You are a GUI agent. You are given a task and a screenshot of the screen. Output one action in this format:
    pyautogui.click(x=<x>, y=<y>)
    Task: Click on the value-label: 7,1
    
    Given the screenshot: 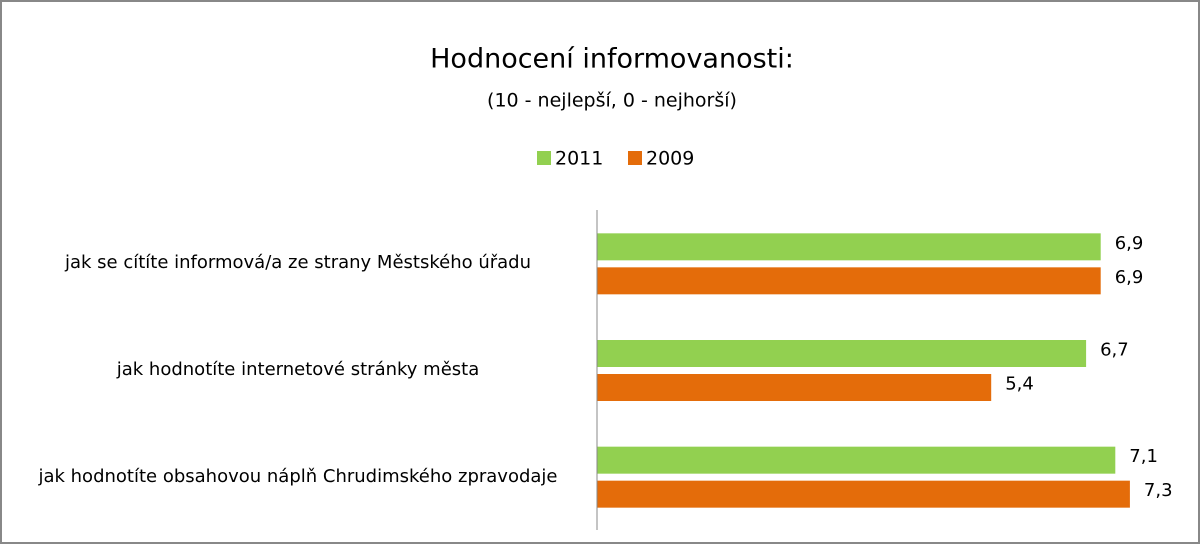 What is the action you would take?
    pyautogui.click(x=1143, y=456)
    